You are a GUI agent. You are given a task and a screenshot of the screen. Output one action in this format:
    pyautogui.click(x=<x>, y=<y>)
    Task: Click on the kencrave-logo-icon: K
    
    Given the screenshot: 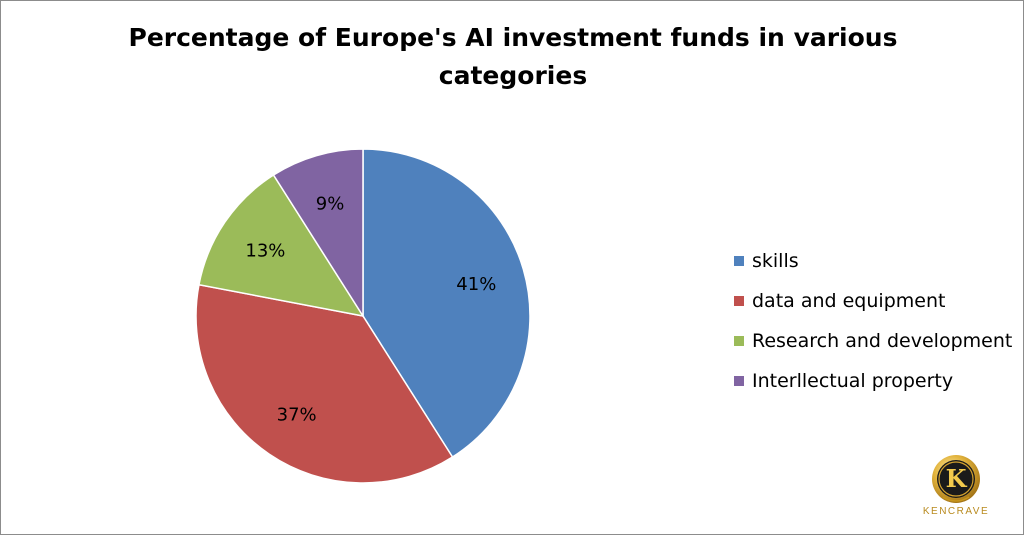 What is the action you would take?
    pyautogui.click(x=956, y=479)
    